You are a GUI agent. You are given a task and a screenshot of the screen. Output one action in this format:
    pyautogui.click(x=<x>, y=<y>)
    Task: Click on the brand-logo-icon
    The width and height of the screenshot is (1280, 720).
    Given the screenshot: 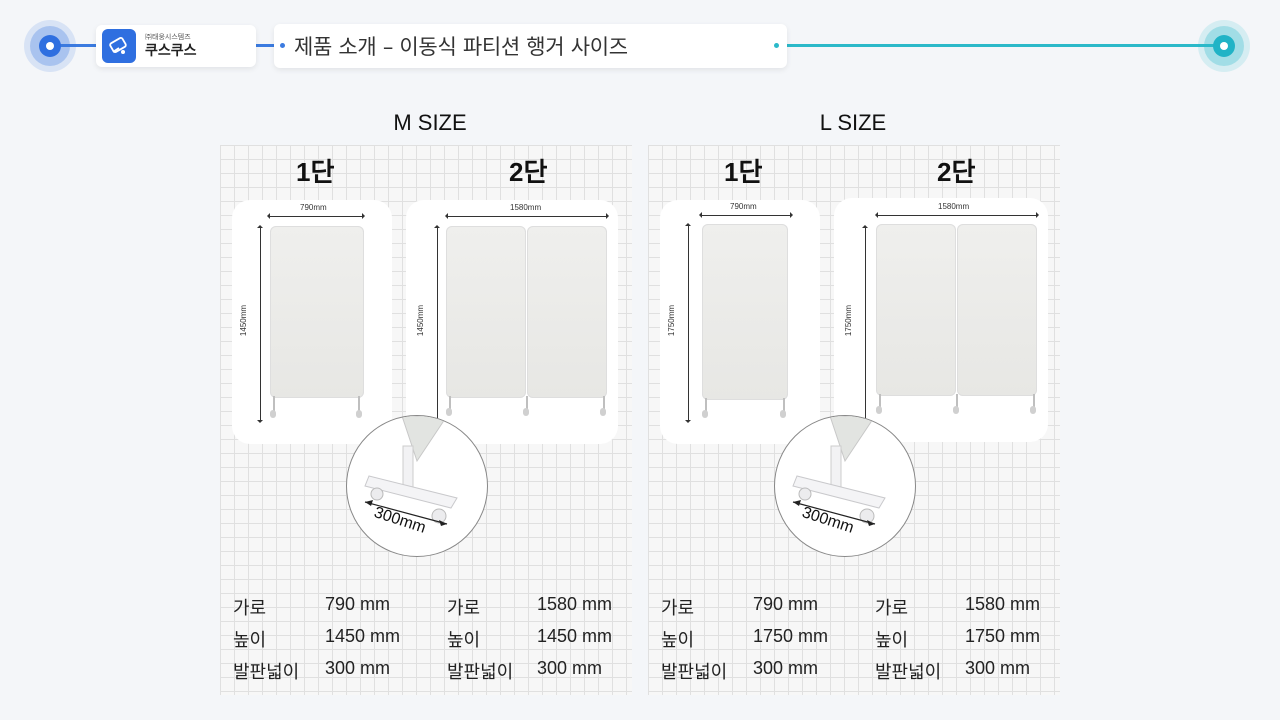 What is the action you would take?
    pyautogui.click(x=119, y=46)
    